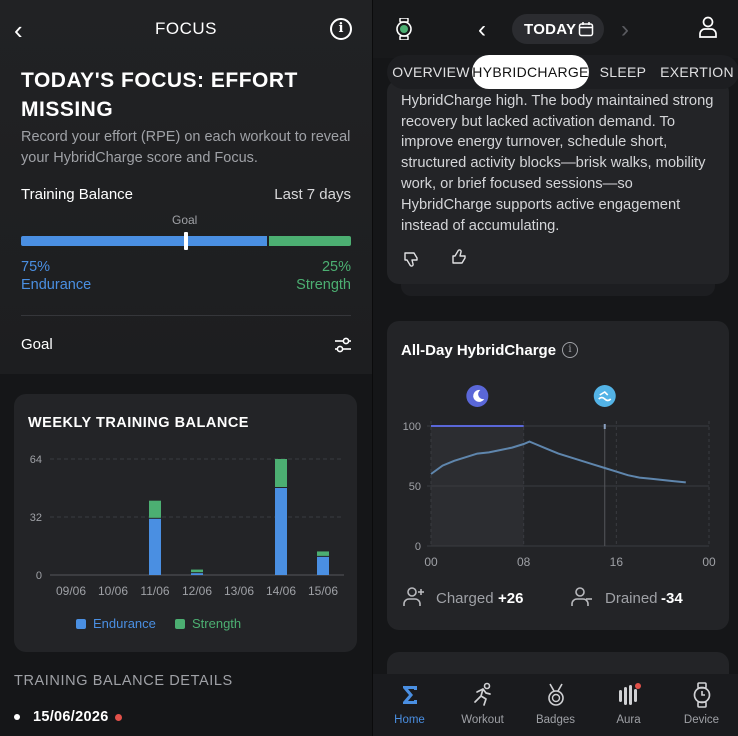  Describe the element at coordinates (36, 267) in the screenshot. I see `endurance-percentage: 75%` at that location.